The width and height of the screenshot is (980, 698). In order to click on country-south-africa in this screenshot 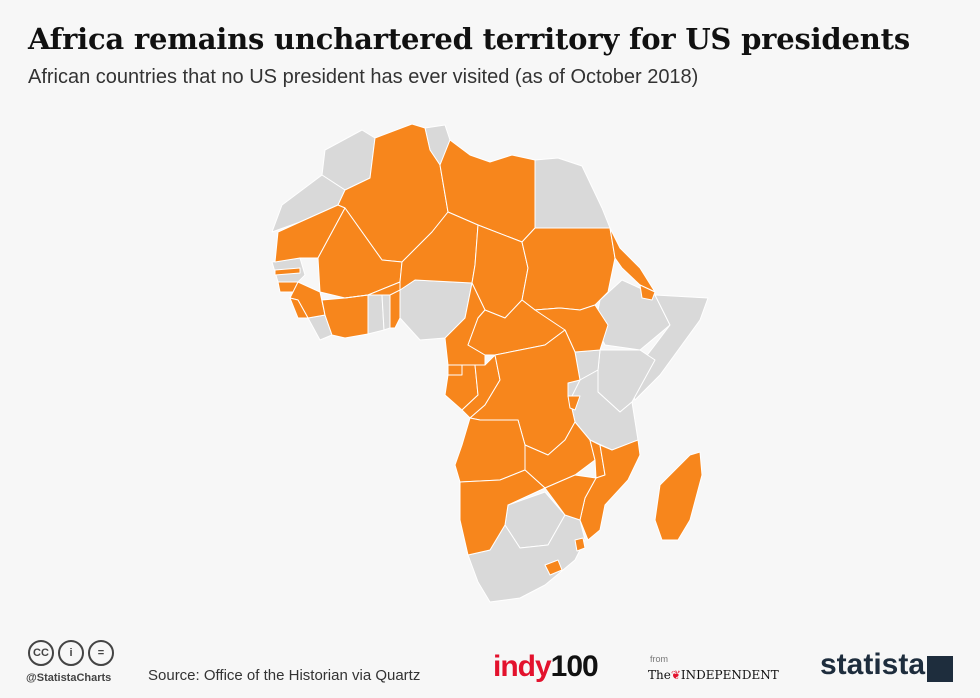, I will do `click(526, 558)`.